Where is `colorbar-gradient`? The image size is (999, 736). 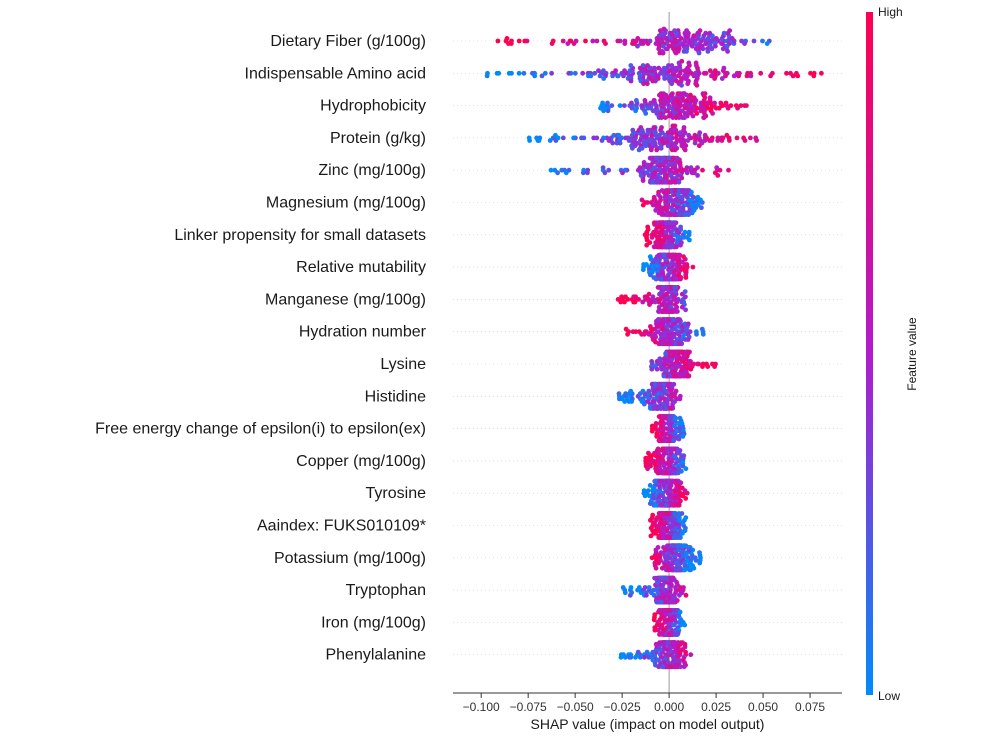
colorbar-gradient is located at coordinates (869, 353).